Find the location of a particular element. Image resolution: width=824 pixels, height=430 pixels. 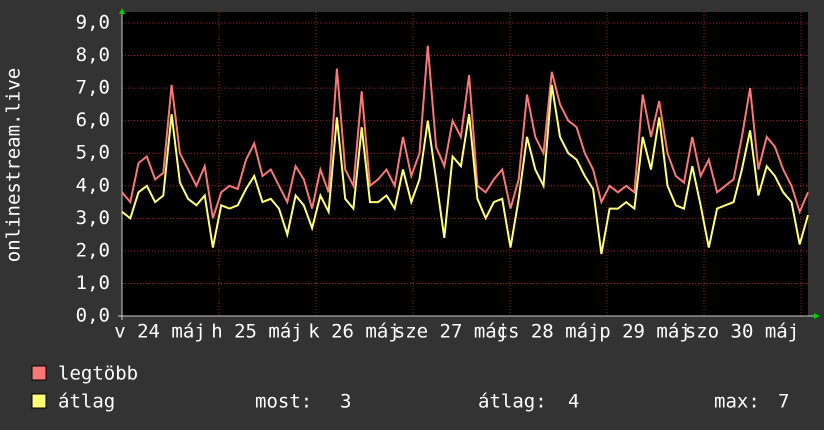

stat-label: most: is located at coordinates (283, 402).